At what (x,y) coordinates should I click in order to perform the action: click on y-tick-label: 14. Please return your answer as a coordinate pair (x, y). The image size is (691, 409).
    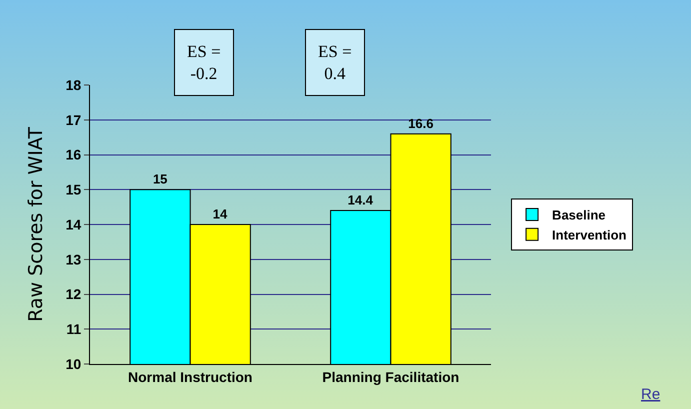
    Looking at the image, I should click on (74, 224).